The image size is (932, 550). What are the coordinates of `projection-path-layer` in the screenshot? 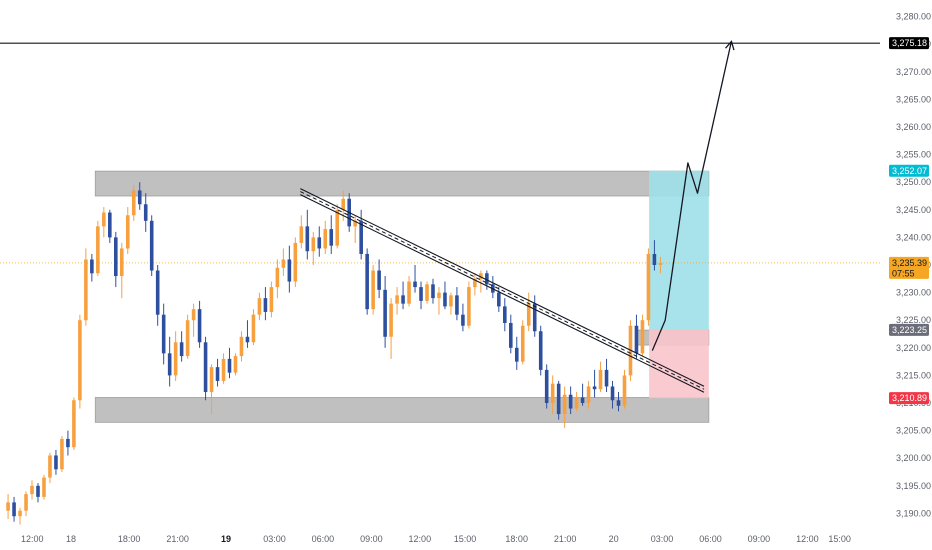 It's located at (693, 195).